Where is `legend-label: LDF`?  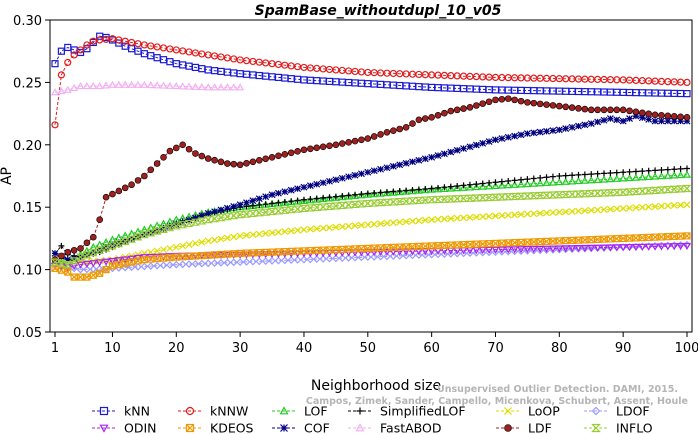
legend-label: LDF is located at coordinates (540, 427).